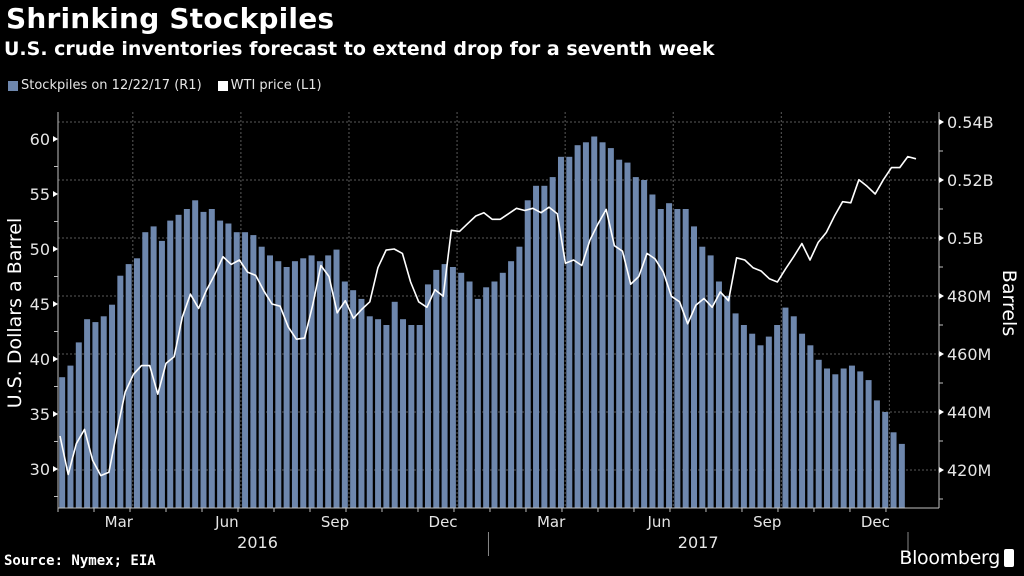  What do you see at coordinates (658, 522) in the screenshot?
I see `x-tick-label: Jun` at bounding box center [658, 522].